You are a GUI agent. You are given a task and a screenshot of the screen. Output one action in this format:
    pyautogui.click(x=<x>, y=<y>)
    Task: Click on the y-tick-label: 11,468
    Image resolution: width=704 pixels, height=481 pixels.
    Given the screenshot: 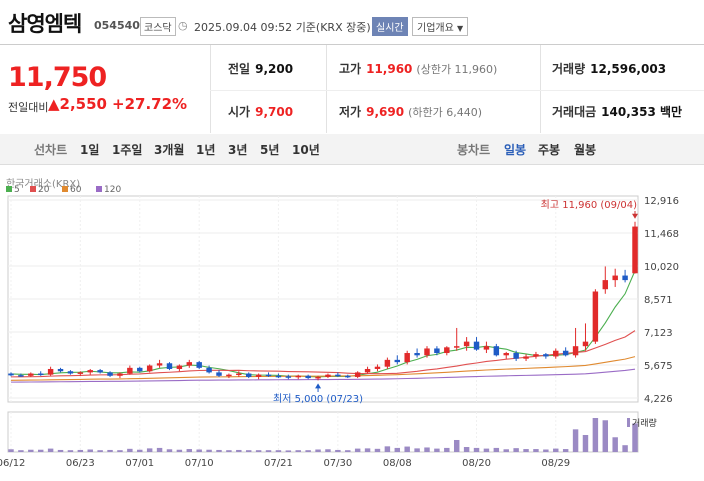 What is the action you would take?
    pyautogui.click(x=661, y=234)
    